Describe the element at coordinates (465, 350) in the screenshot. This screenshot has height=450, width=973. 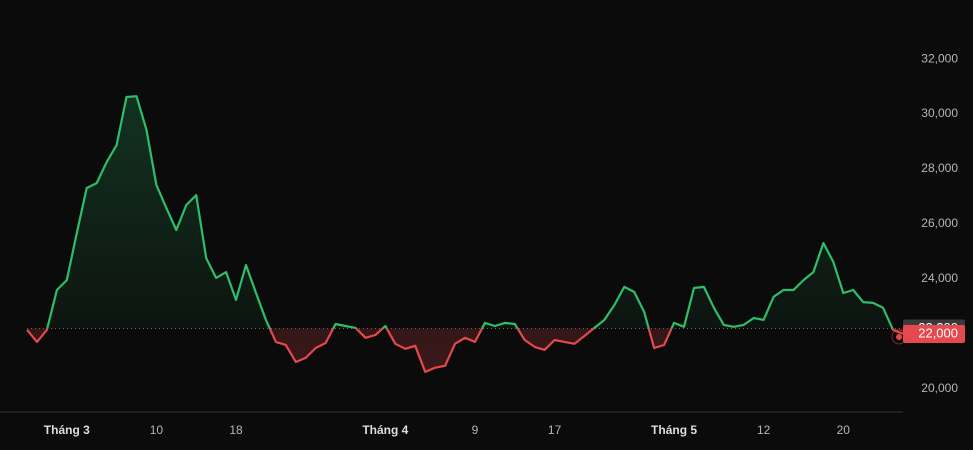
I see `price-line-down` at that location.